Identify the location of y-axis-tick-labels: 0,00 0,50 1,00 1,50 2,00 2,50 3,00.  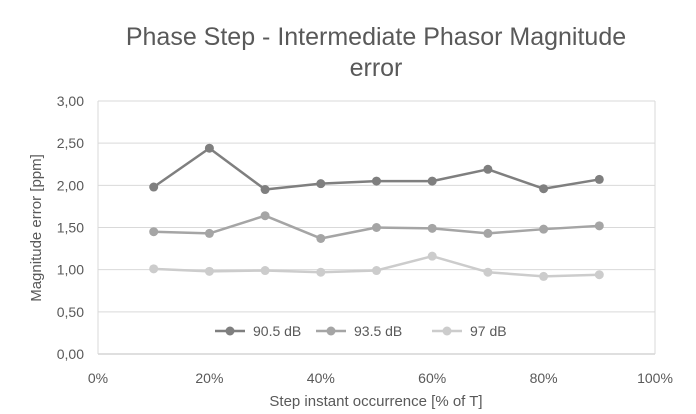
(70, 227).